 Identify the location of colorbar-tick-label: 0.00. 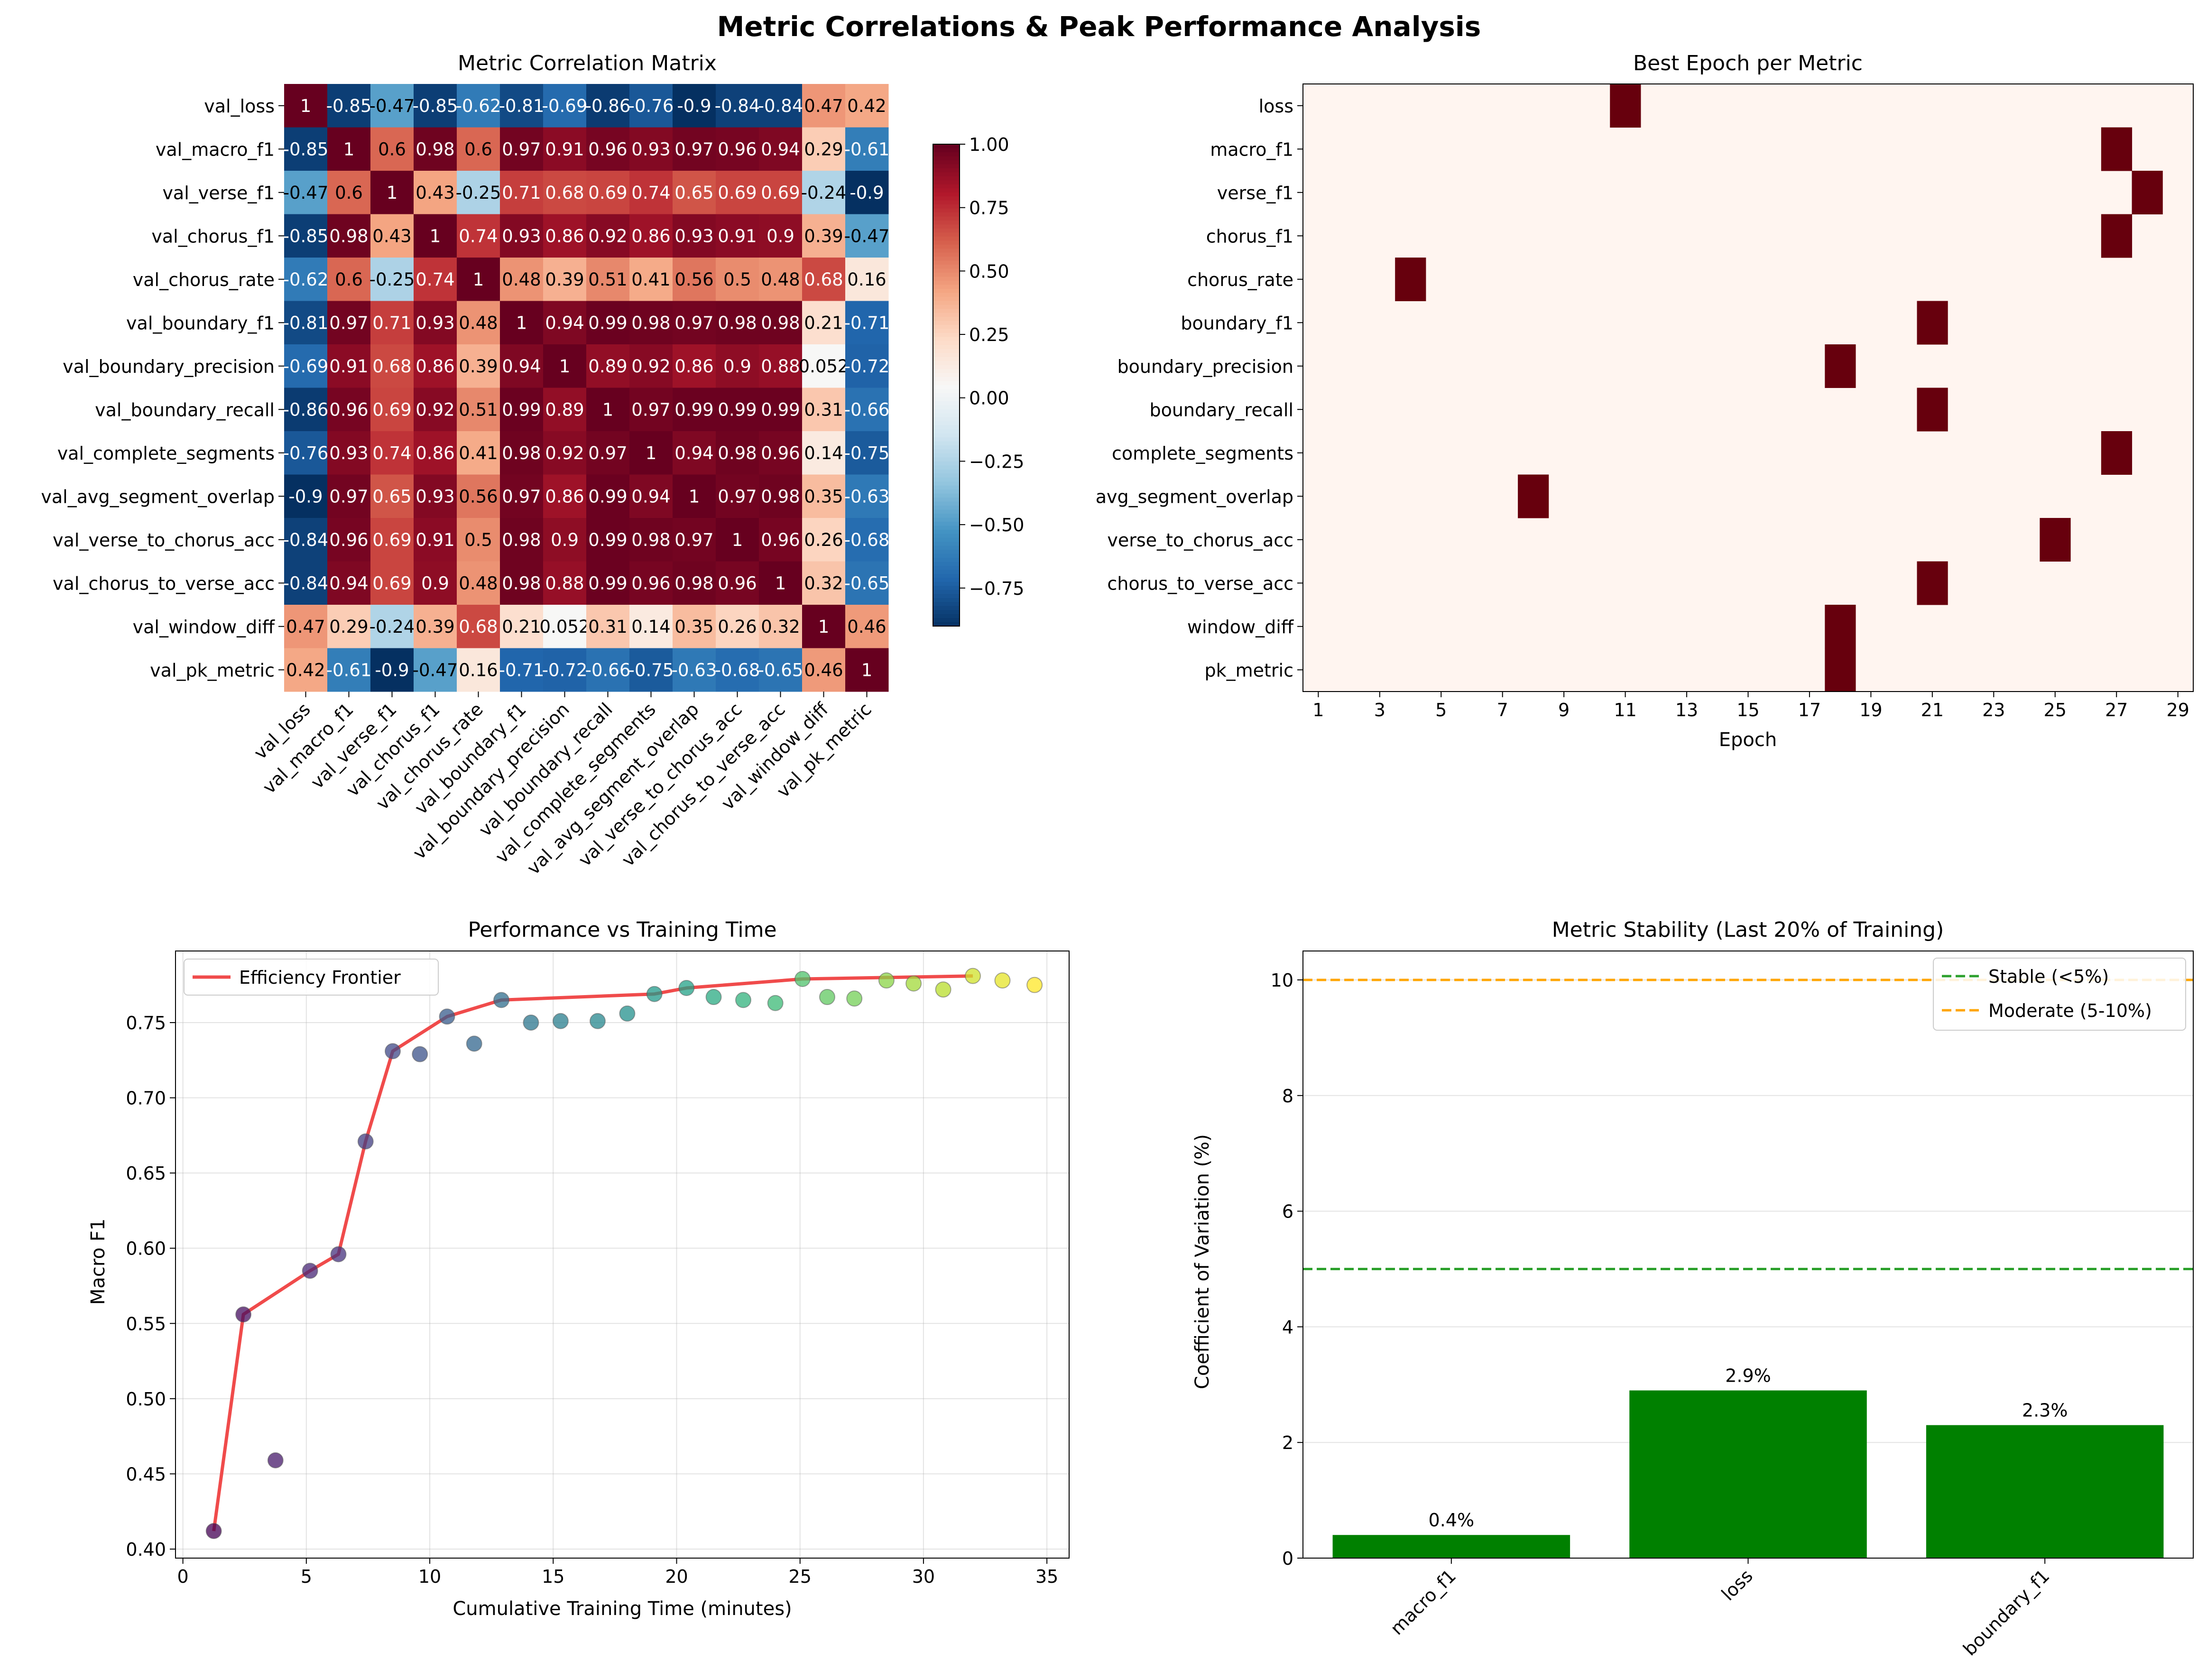
(989, 398).